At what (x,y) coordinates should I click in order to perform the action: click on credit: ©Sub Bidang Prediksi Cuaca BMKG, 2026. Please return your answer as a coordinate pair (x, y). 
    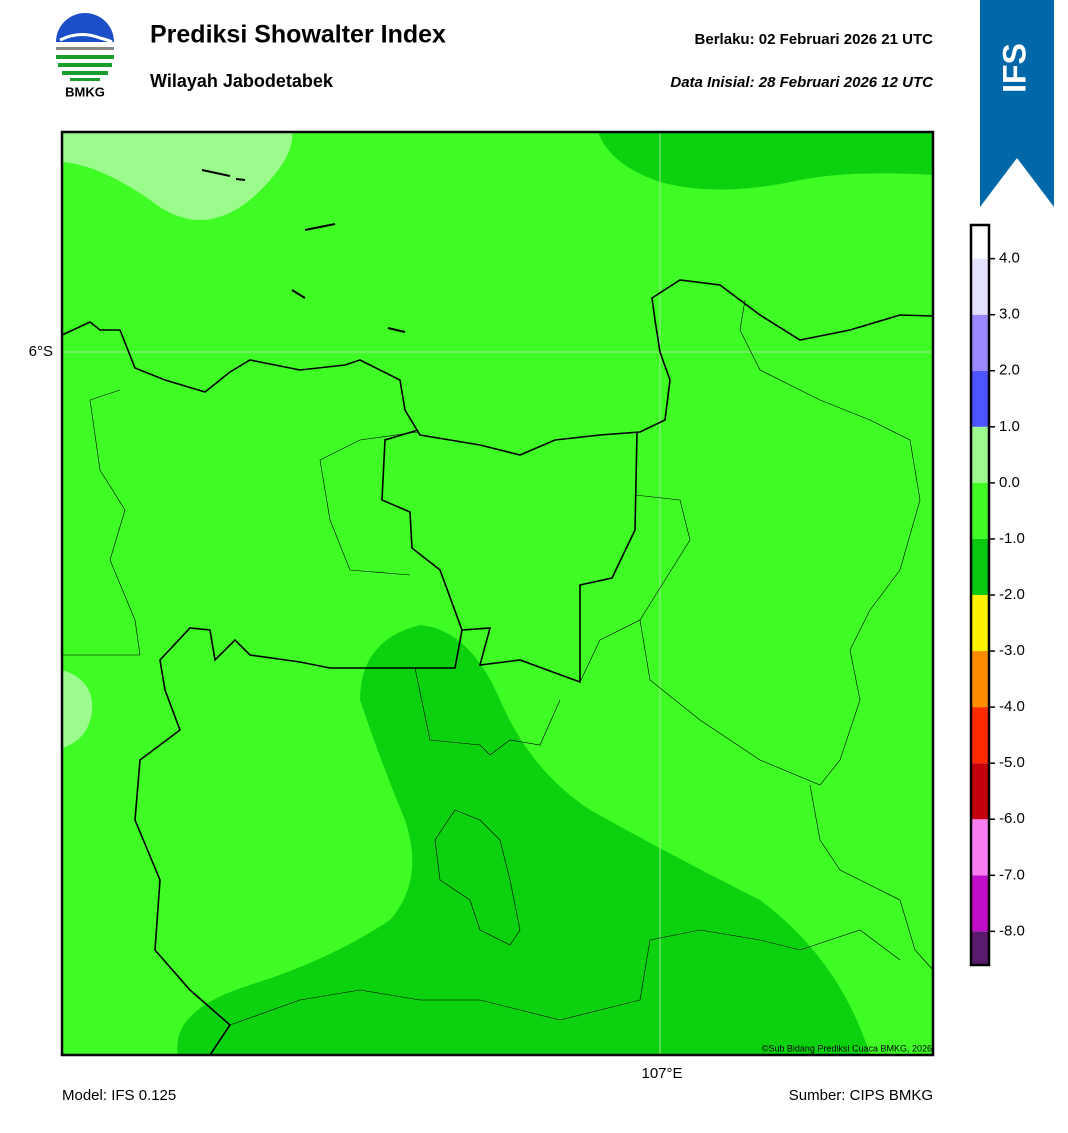
    Looking at the image, I should click on (847, 1048).